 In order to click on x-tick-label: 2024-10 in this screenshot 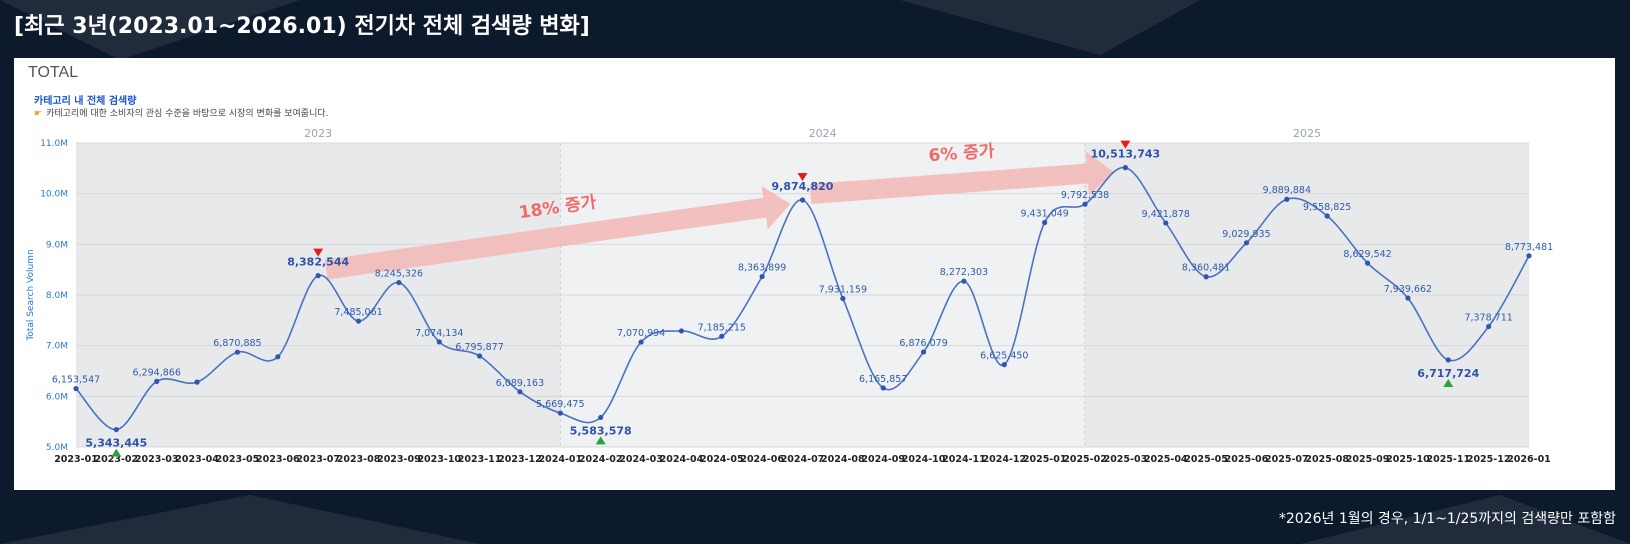, I will do `click(924, 459)`.